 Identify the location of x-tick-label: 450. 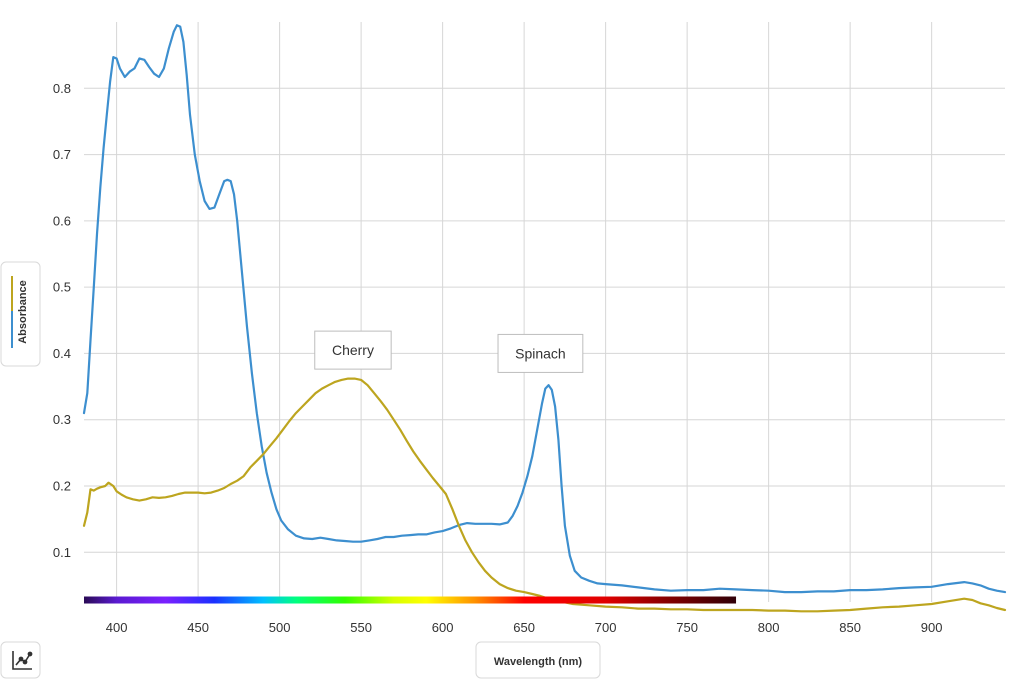
(198, 627).